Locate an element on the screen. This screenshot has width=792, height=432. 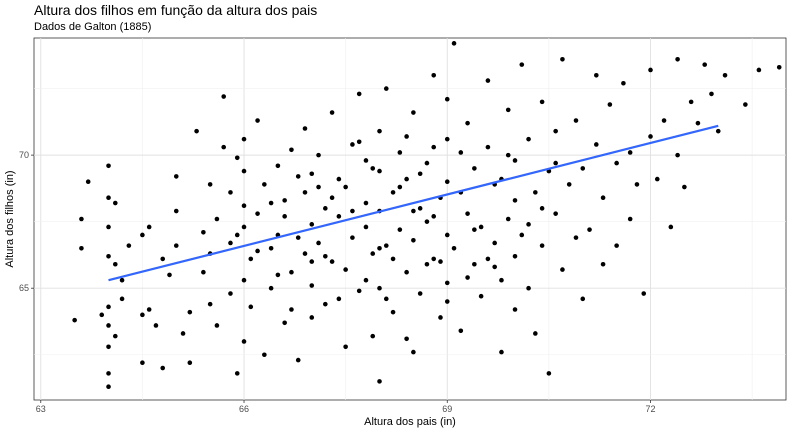
x-tick-label: 69 is located at coordinates (447, 409).